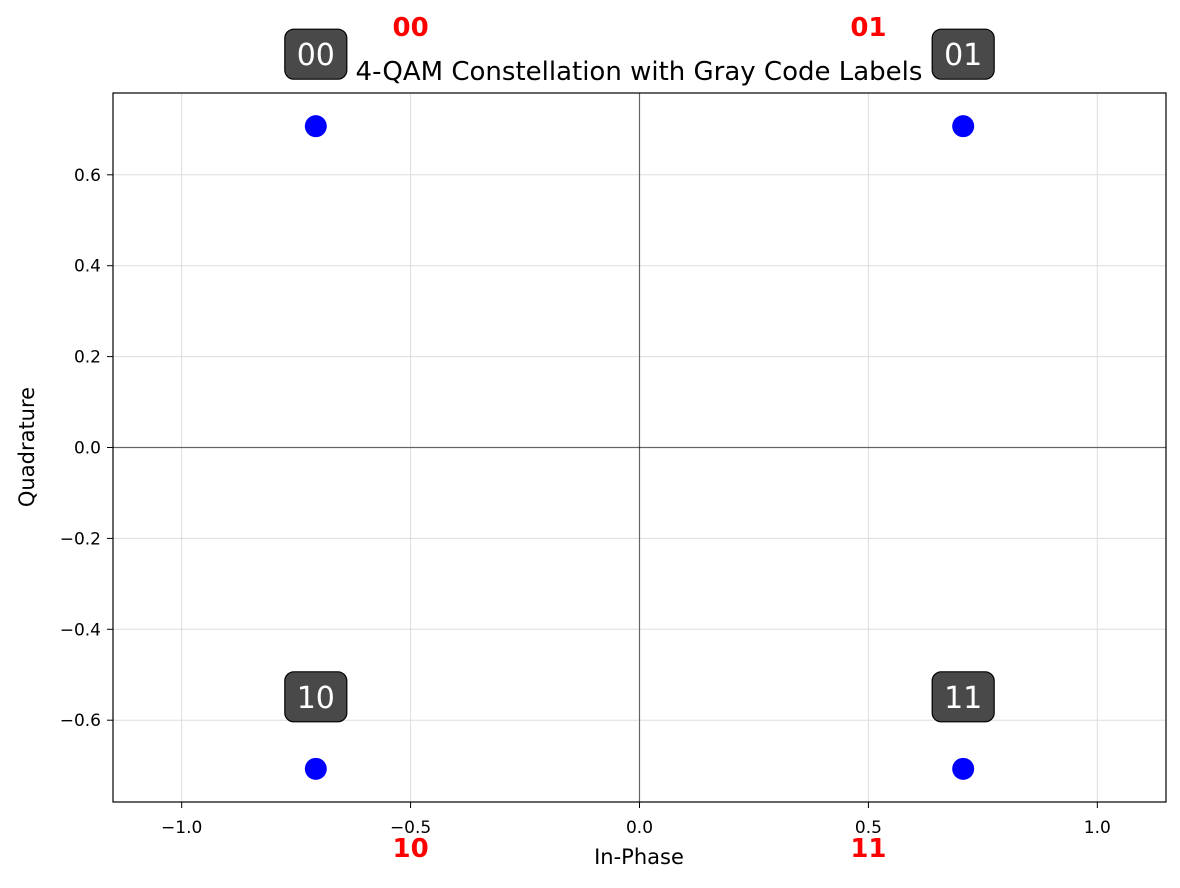 This screenshot has width=1180, height=888. I want to click on point-label: 00, so click(316, 55).